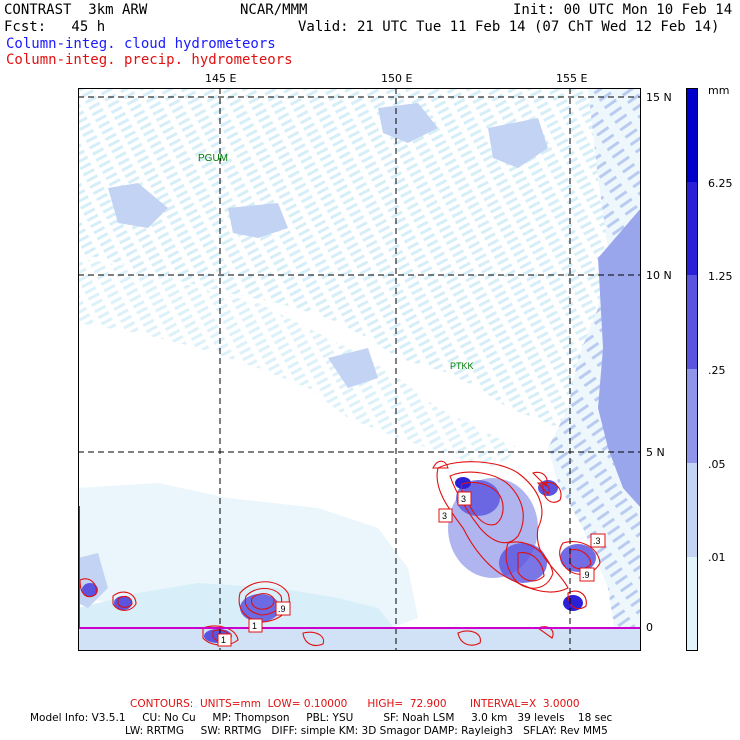  What do you see at coordinates (149, 60) in the screenshot?
I see `field-precip-label: Column-integ. precip. hydrometeors` at bounding box center [149, 60].